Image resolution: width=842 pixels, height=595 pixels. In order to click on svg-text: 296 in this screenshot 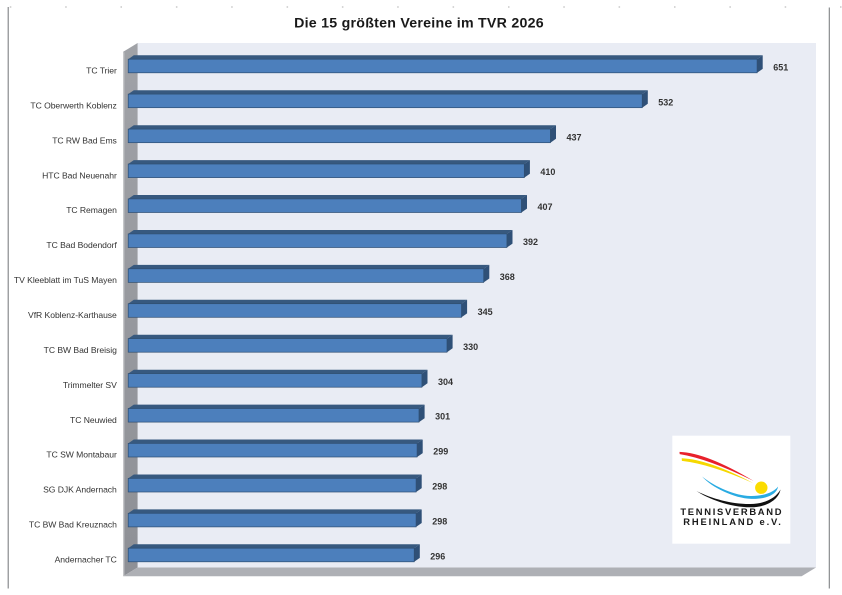, I will do `click(437, 556)`.